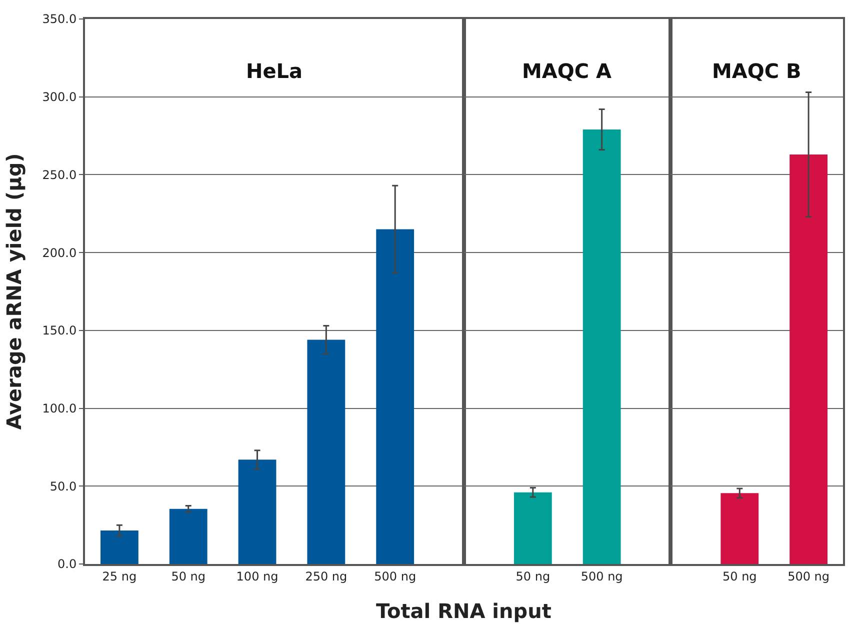 The width and height of the screenshot is (857, 644). I want to click on y-tick-label: 50.0, so click(63, 486).